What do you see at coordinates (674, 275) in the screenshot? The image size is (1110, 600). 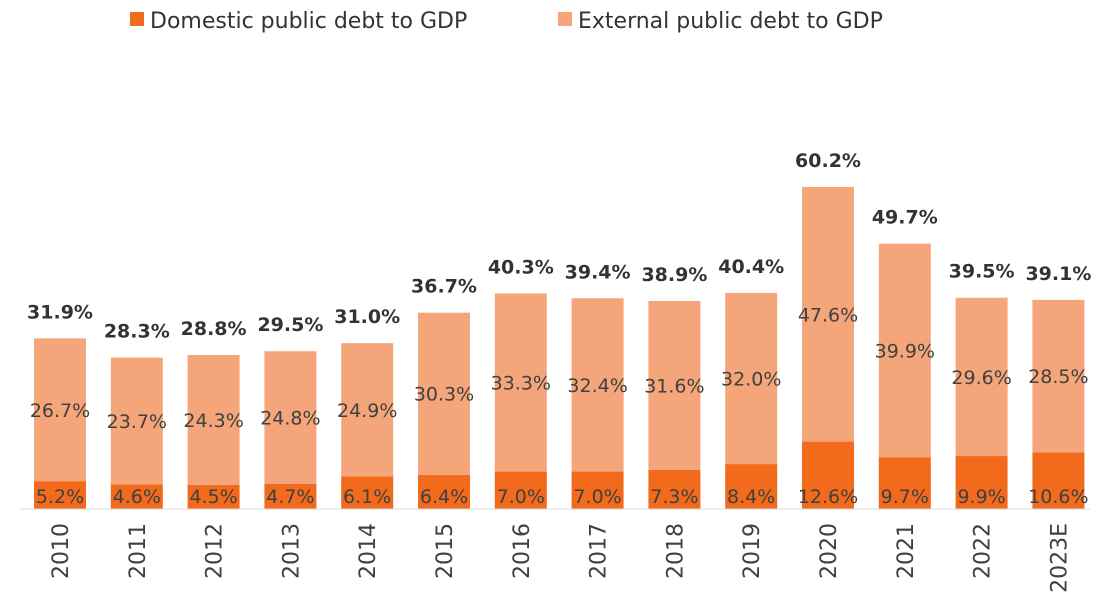 I see `total-label-2018: 38.9%` at bounding box center [674, 275].